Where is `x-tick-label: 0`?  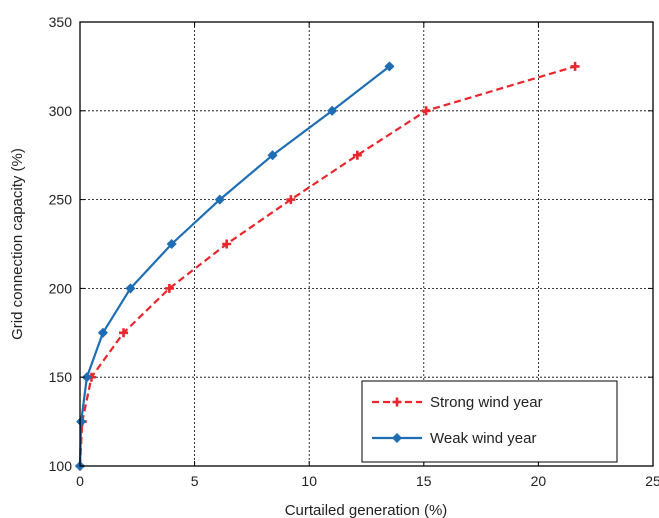 x-tick-label: 0 is located at coordinates (80, 481).